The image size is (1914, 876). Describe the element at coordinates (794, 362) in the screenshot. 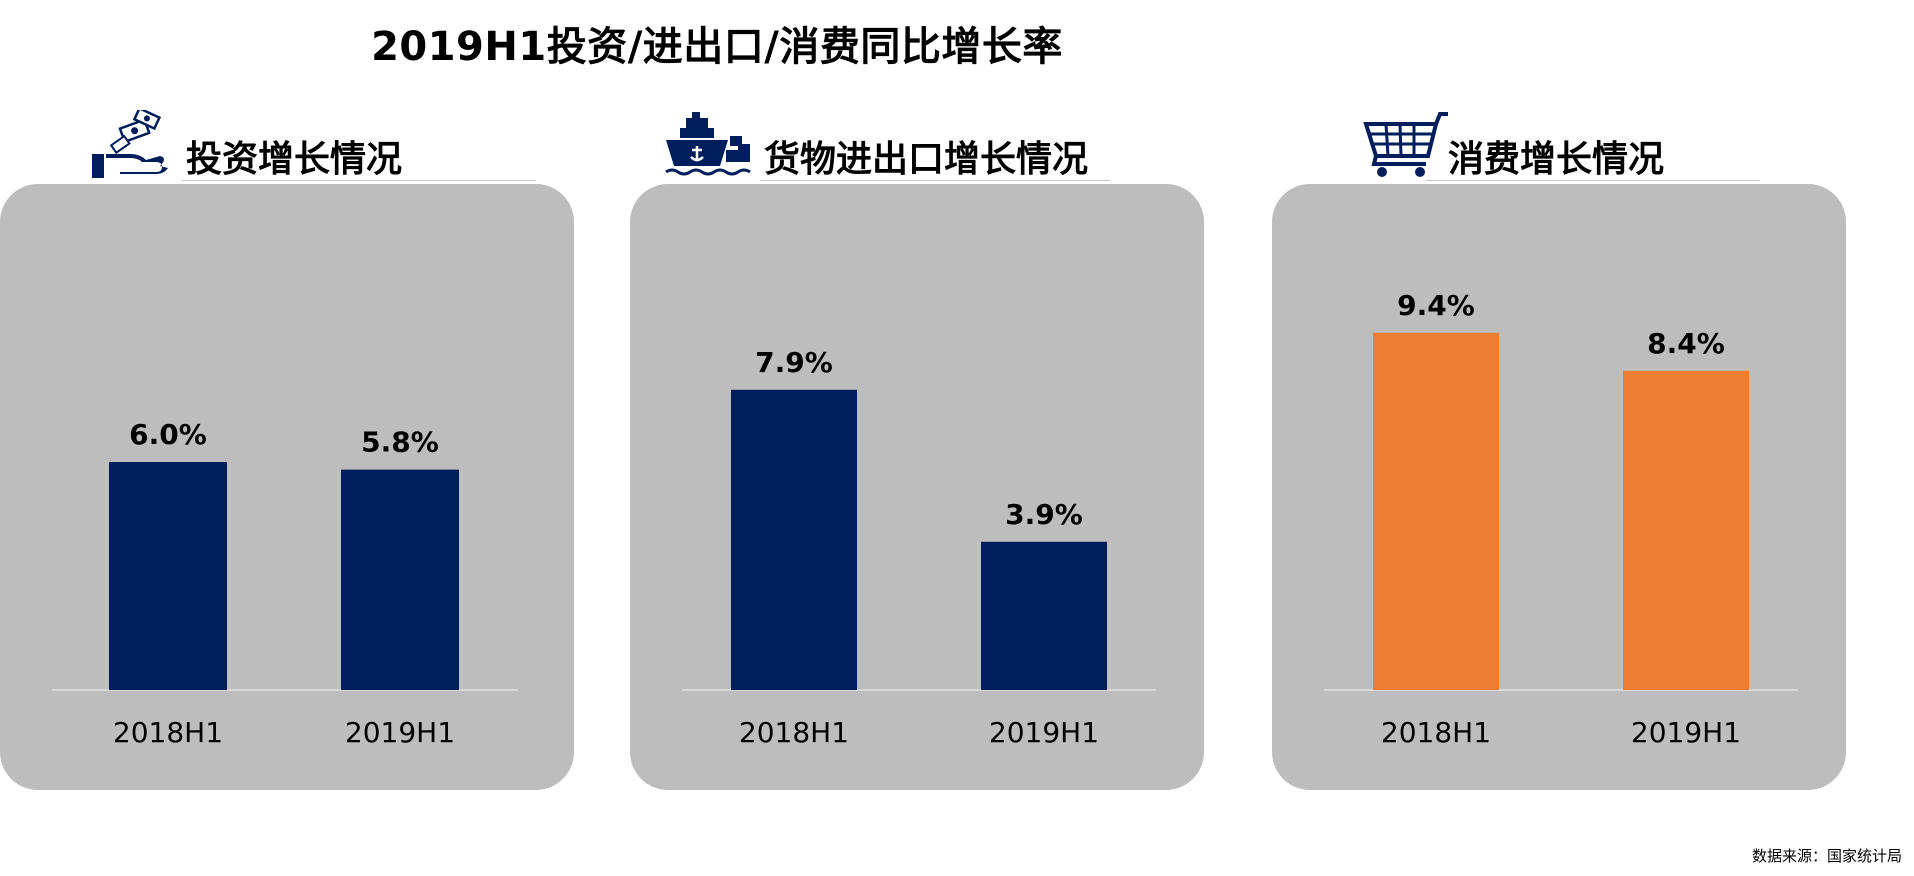

I see `data-label-2018H1: 7.9%` at that location.